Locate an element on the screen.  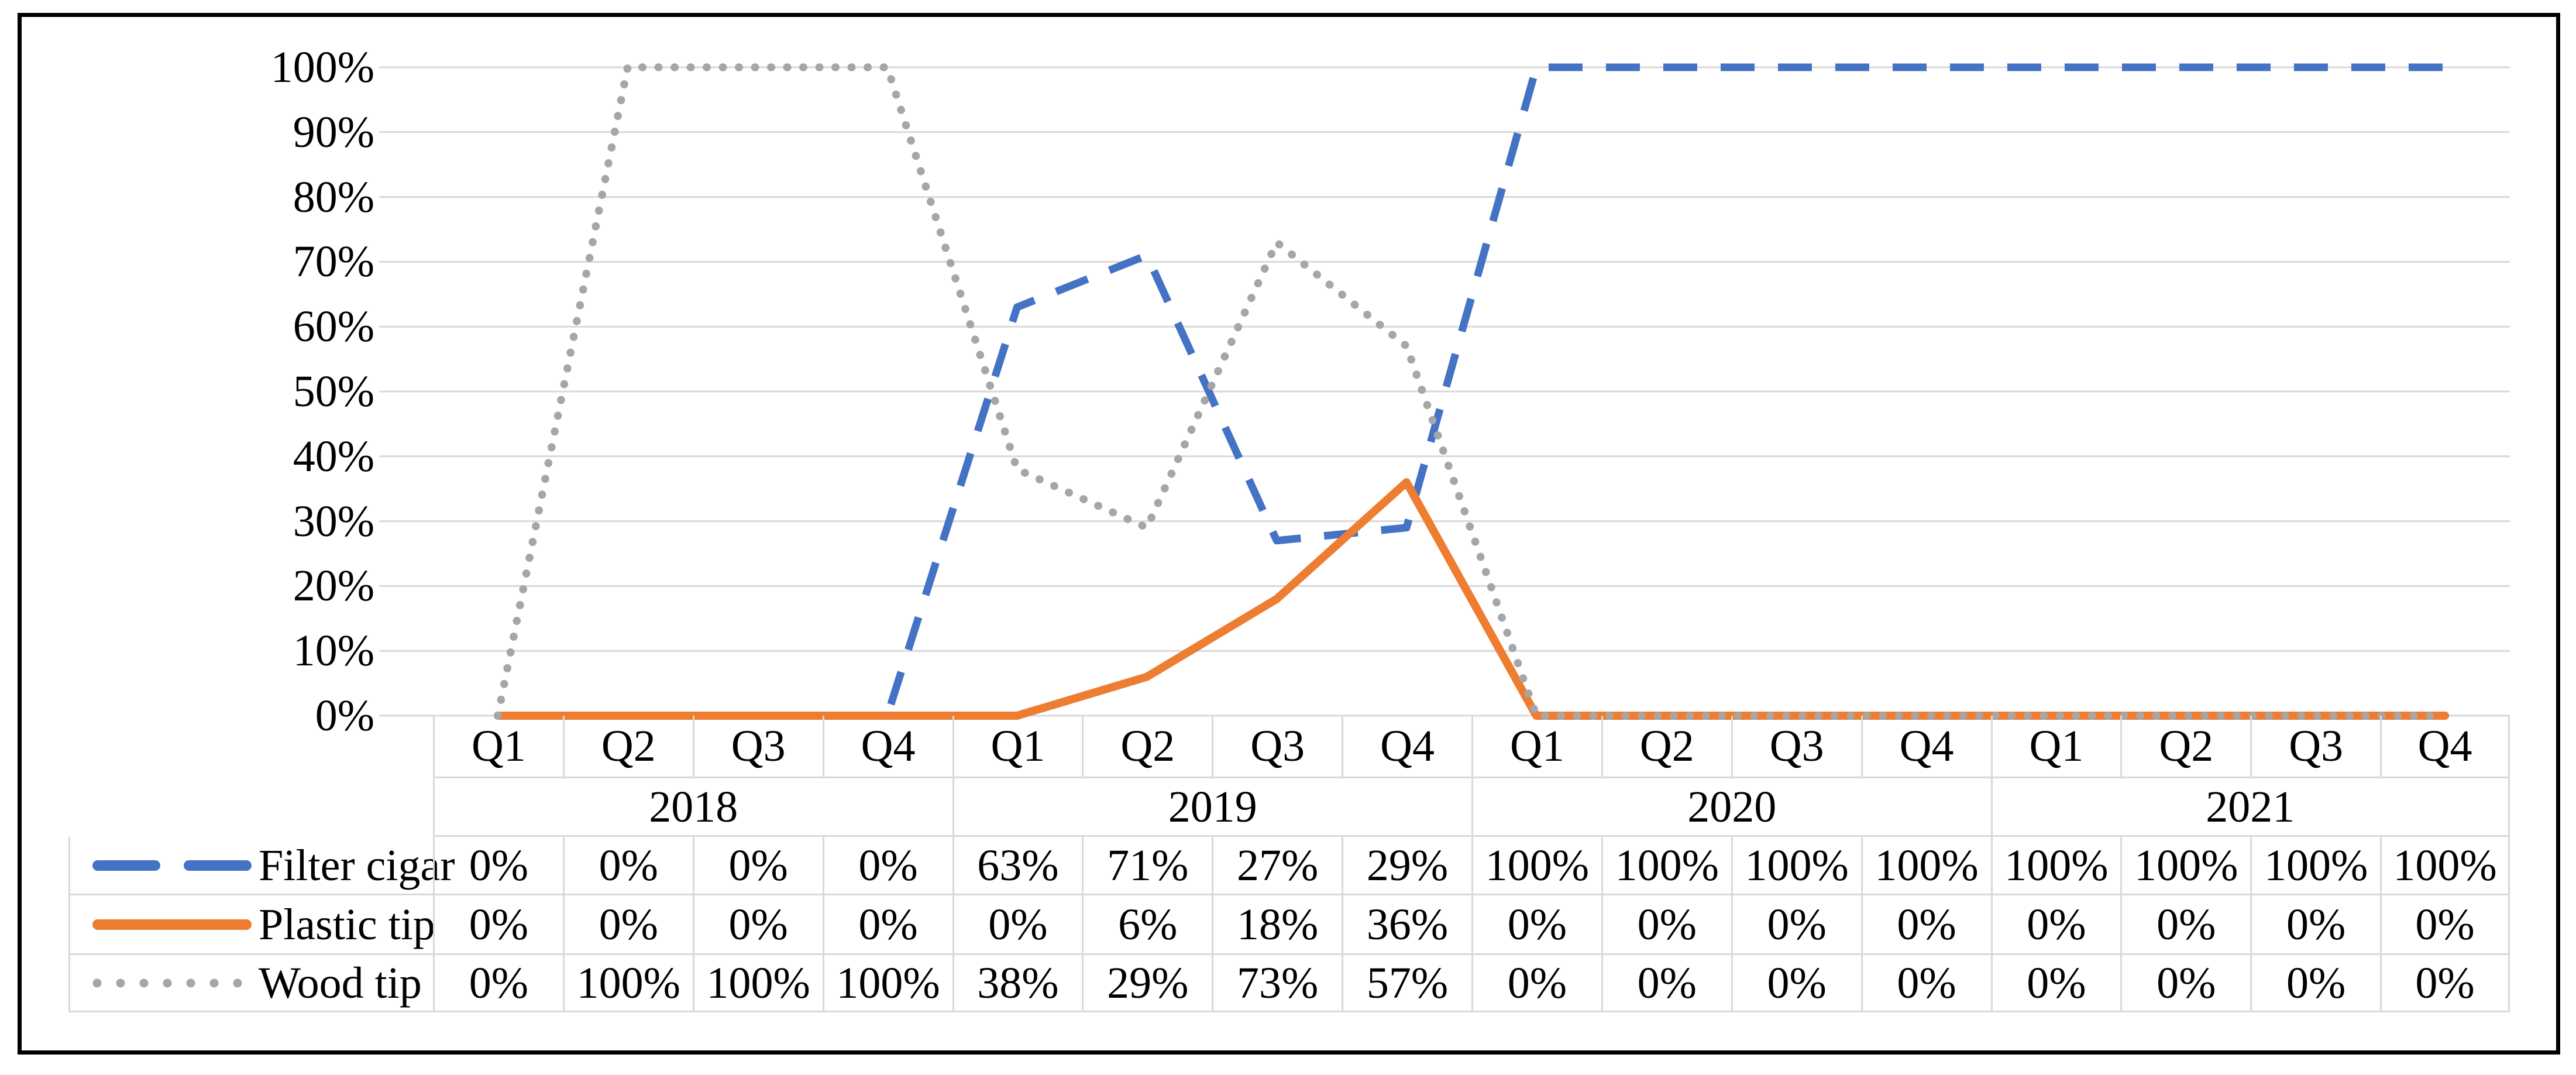
y-axis-tick-label: 30% is located at coordinates (333, 521).